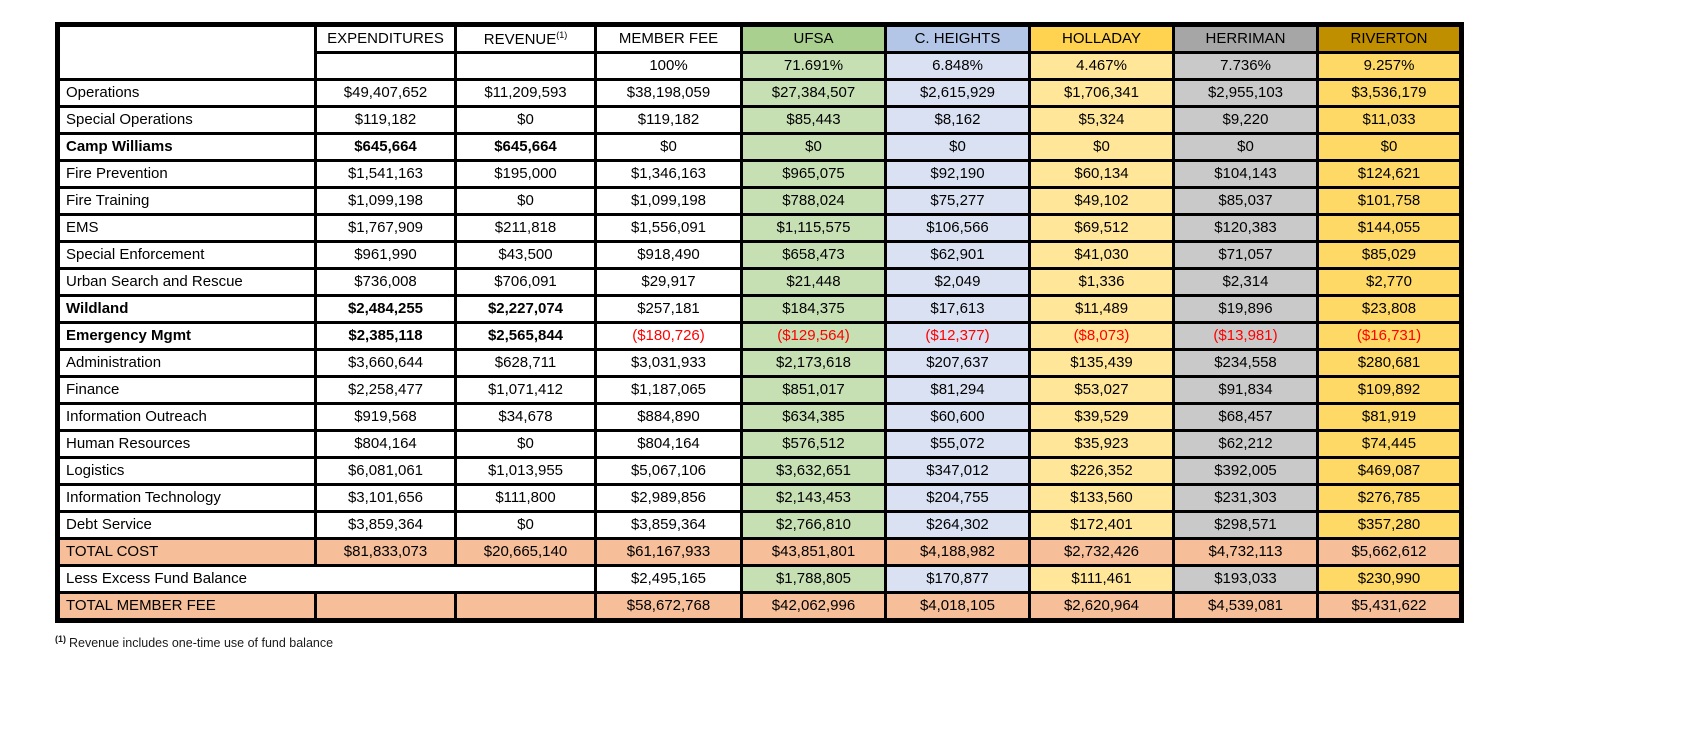 This screenshot has width=1697, height=731. What do you see at coordinates (186, 120) in the screenshot?
I see `special-operations-label: Special Operations` at bounding box center [186, 120].